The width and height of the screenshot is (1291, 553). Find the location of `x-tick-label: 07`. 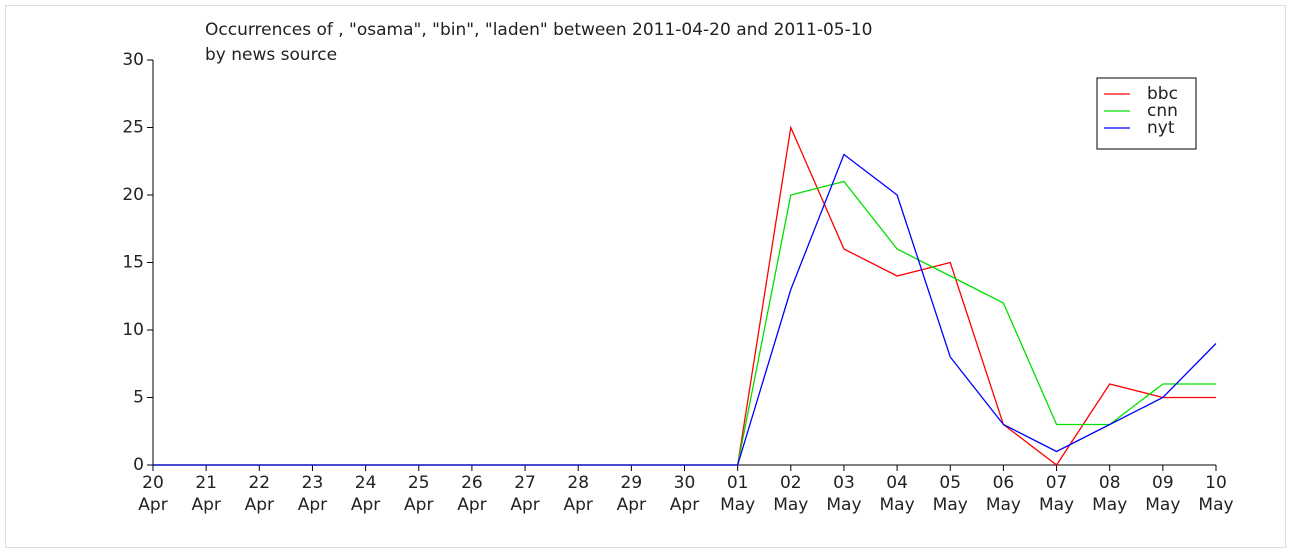

x-tick-label: 07 is located at coordinates (1057, 483).